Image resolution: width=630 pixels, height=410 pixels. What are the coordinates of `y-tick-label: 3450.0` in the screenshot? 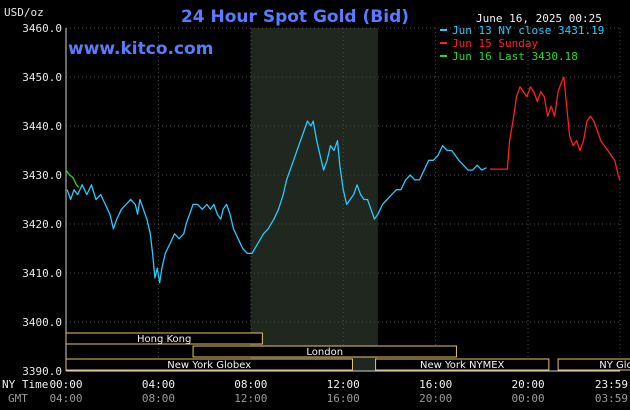 It's located at (42, 77).